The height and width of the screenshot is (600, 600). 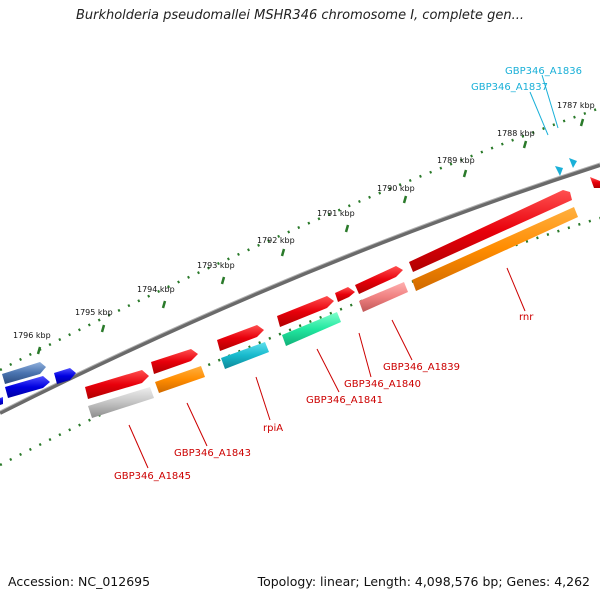 I want to click on label-a1845: GBP346_A1845, so click(x=152, y=476).